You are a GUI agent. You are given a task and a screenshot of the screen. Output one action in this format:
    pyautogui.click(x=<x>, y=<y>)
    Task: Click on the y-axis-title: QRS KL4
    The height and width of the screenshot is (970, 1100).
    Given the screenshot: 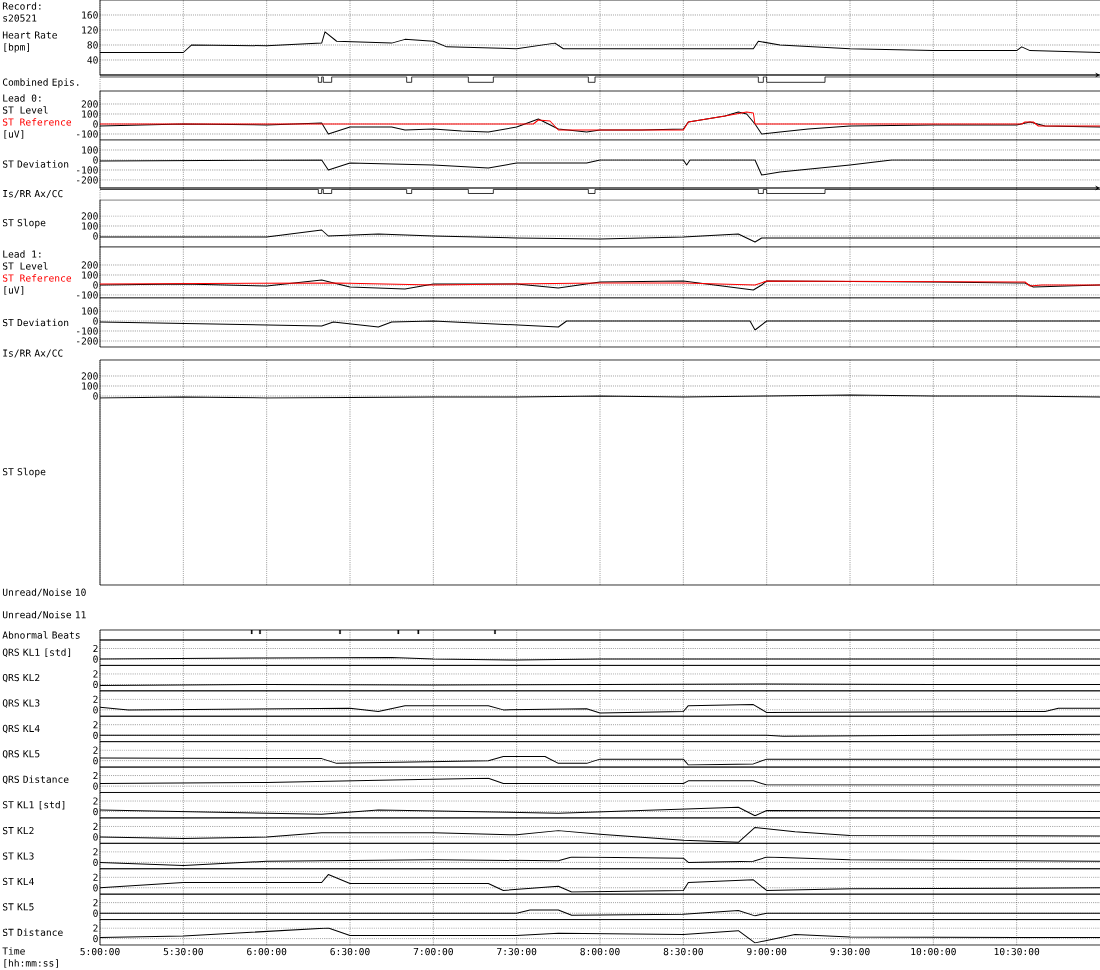 What is the action you would take?
    pyautogui.click(x=21, y=729)
    